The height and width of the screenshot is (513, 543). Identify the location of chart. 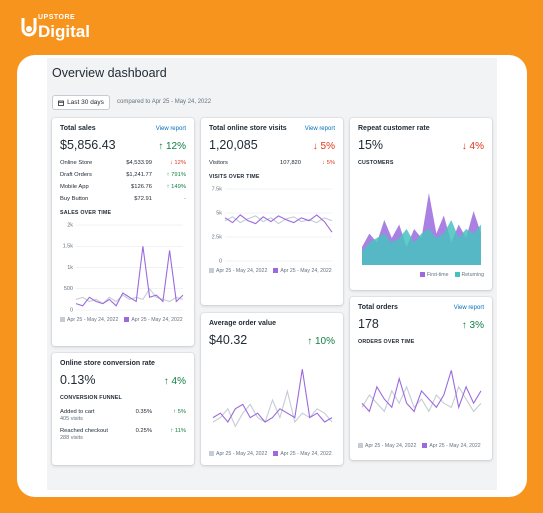
(421, 229).